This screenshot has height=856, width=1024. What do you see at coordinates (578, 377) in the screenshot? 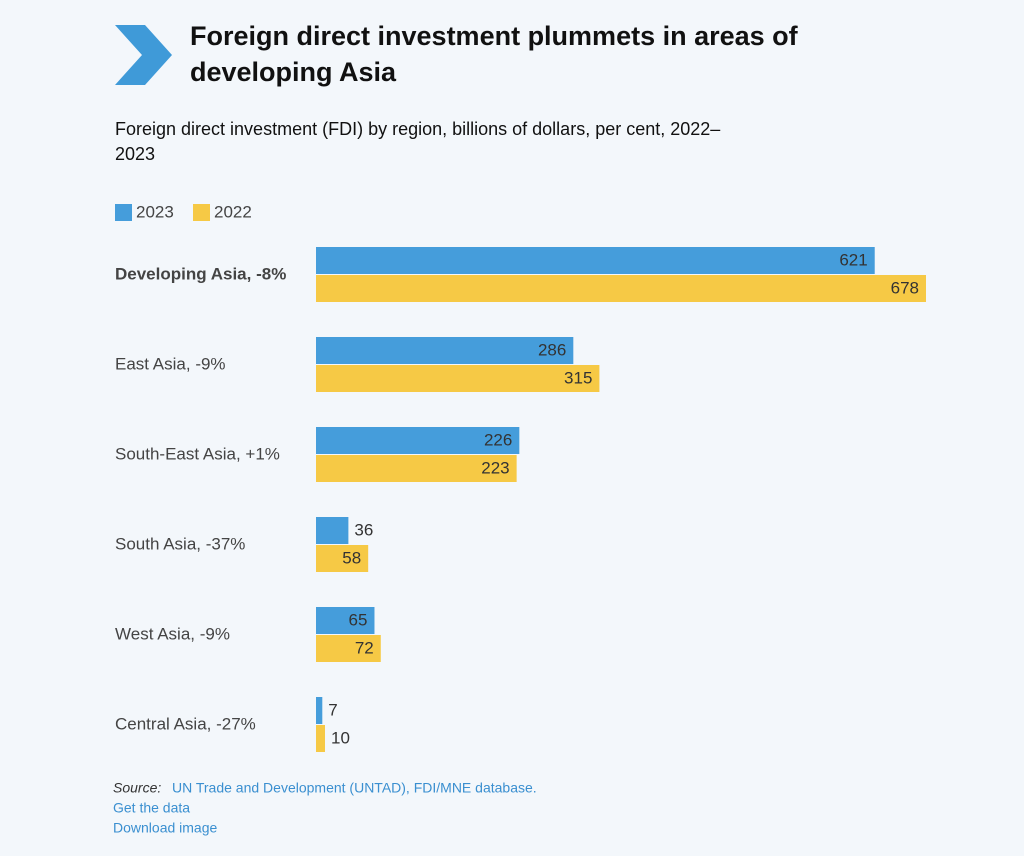
I see `value-label: 315` at bounding box center [578, 377].